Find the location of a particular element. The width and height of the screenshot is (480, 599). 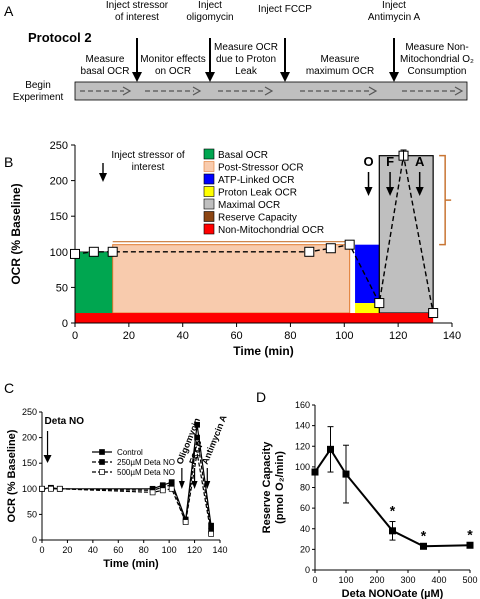

x-tick-label-d-0: 0 is located at coordinates (314, 580).